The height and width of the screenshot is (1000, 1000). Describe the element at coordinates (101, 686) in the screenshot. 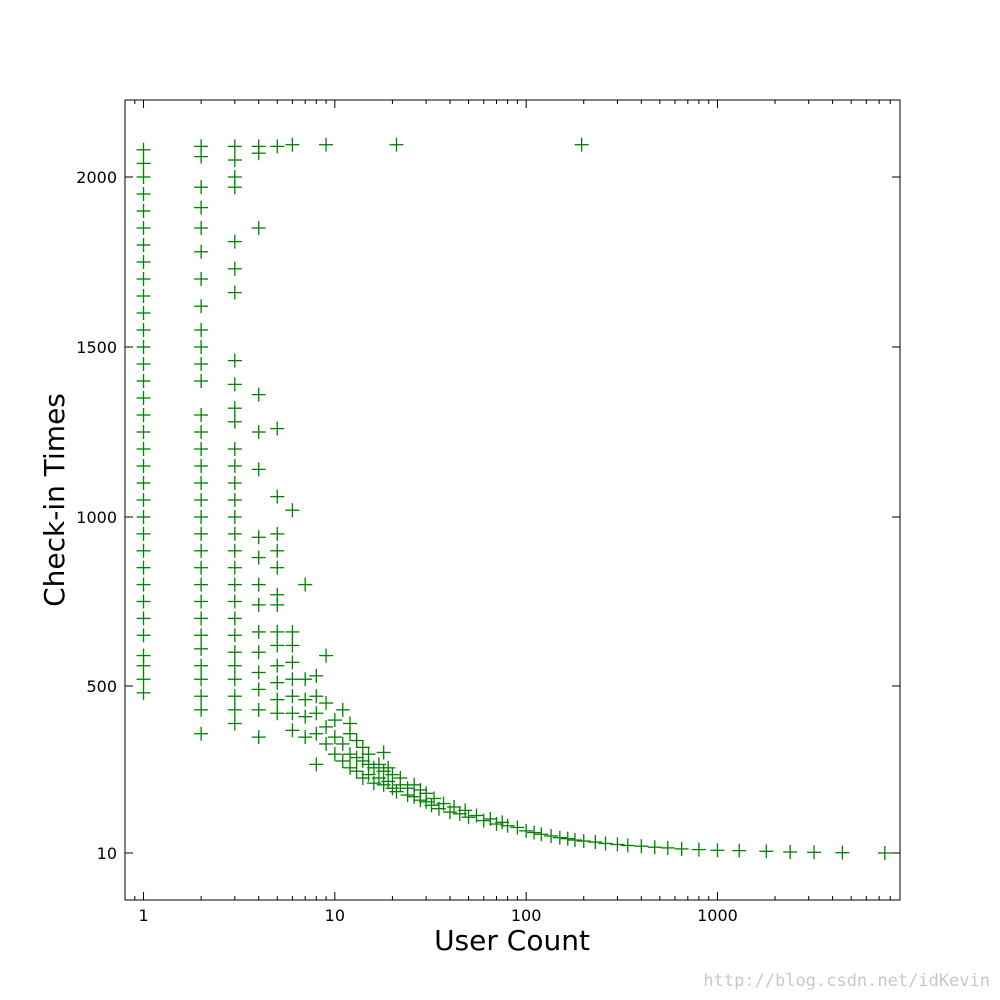

I see `y-tick-label: 500` at that location.